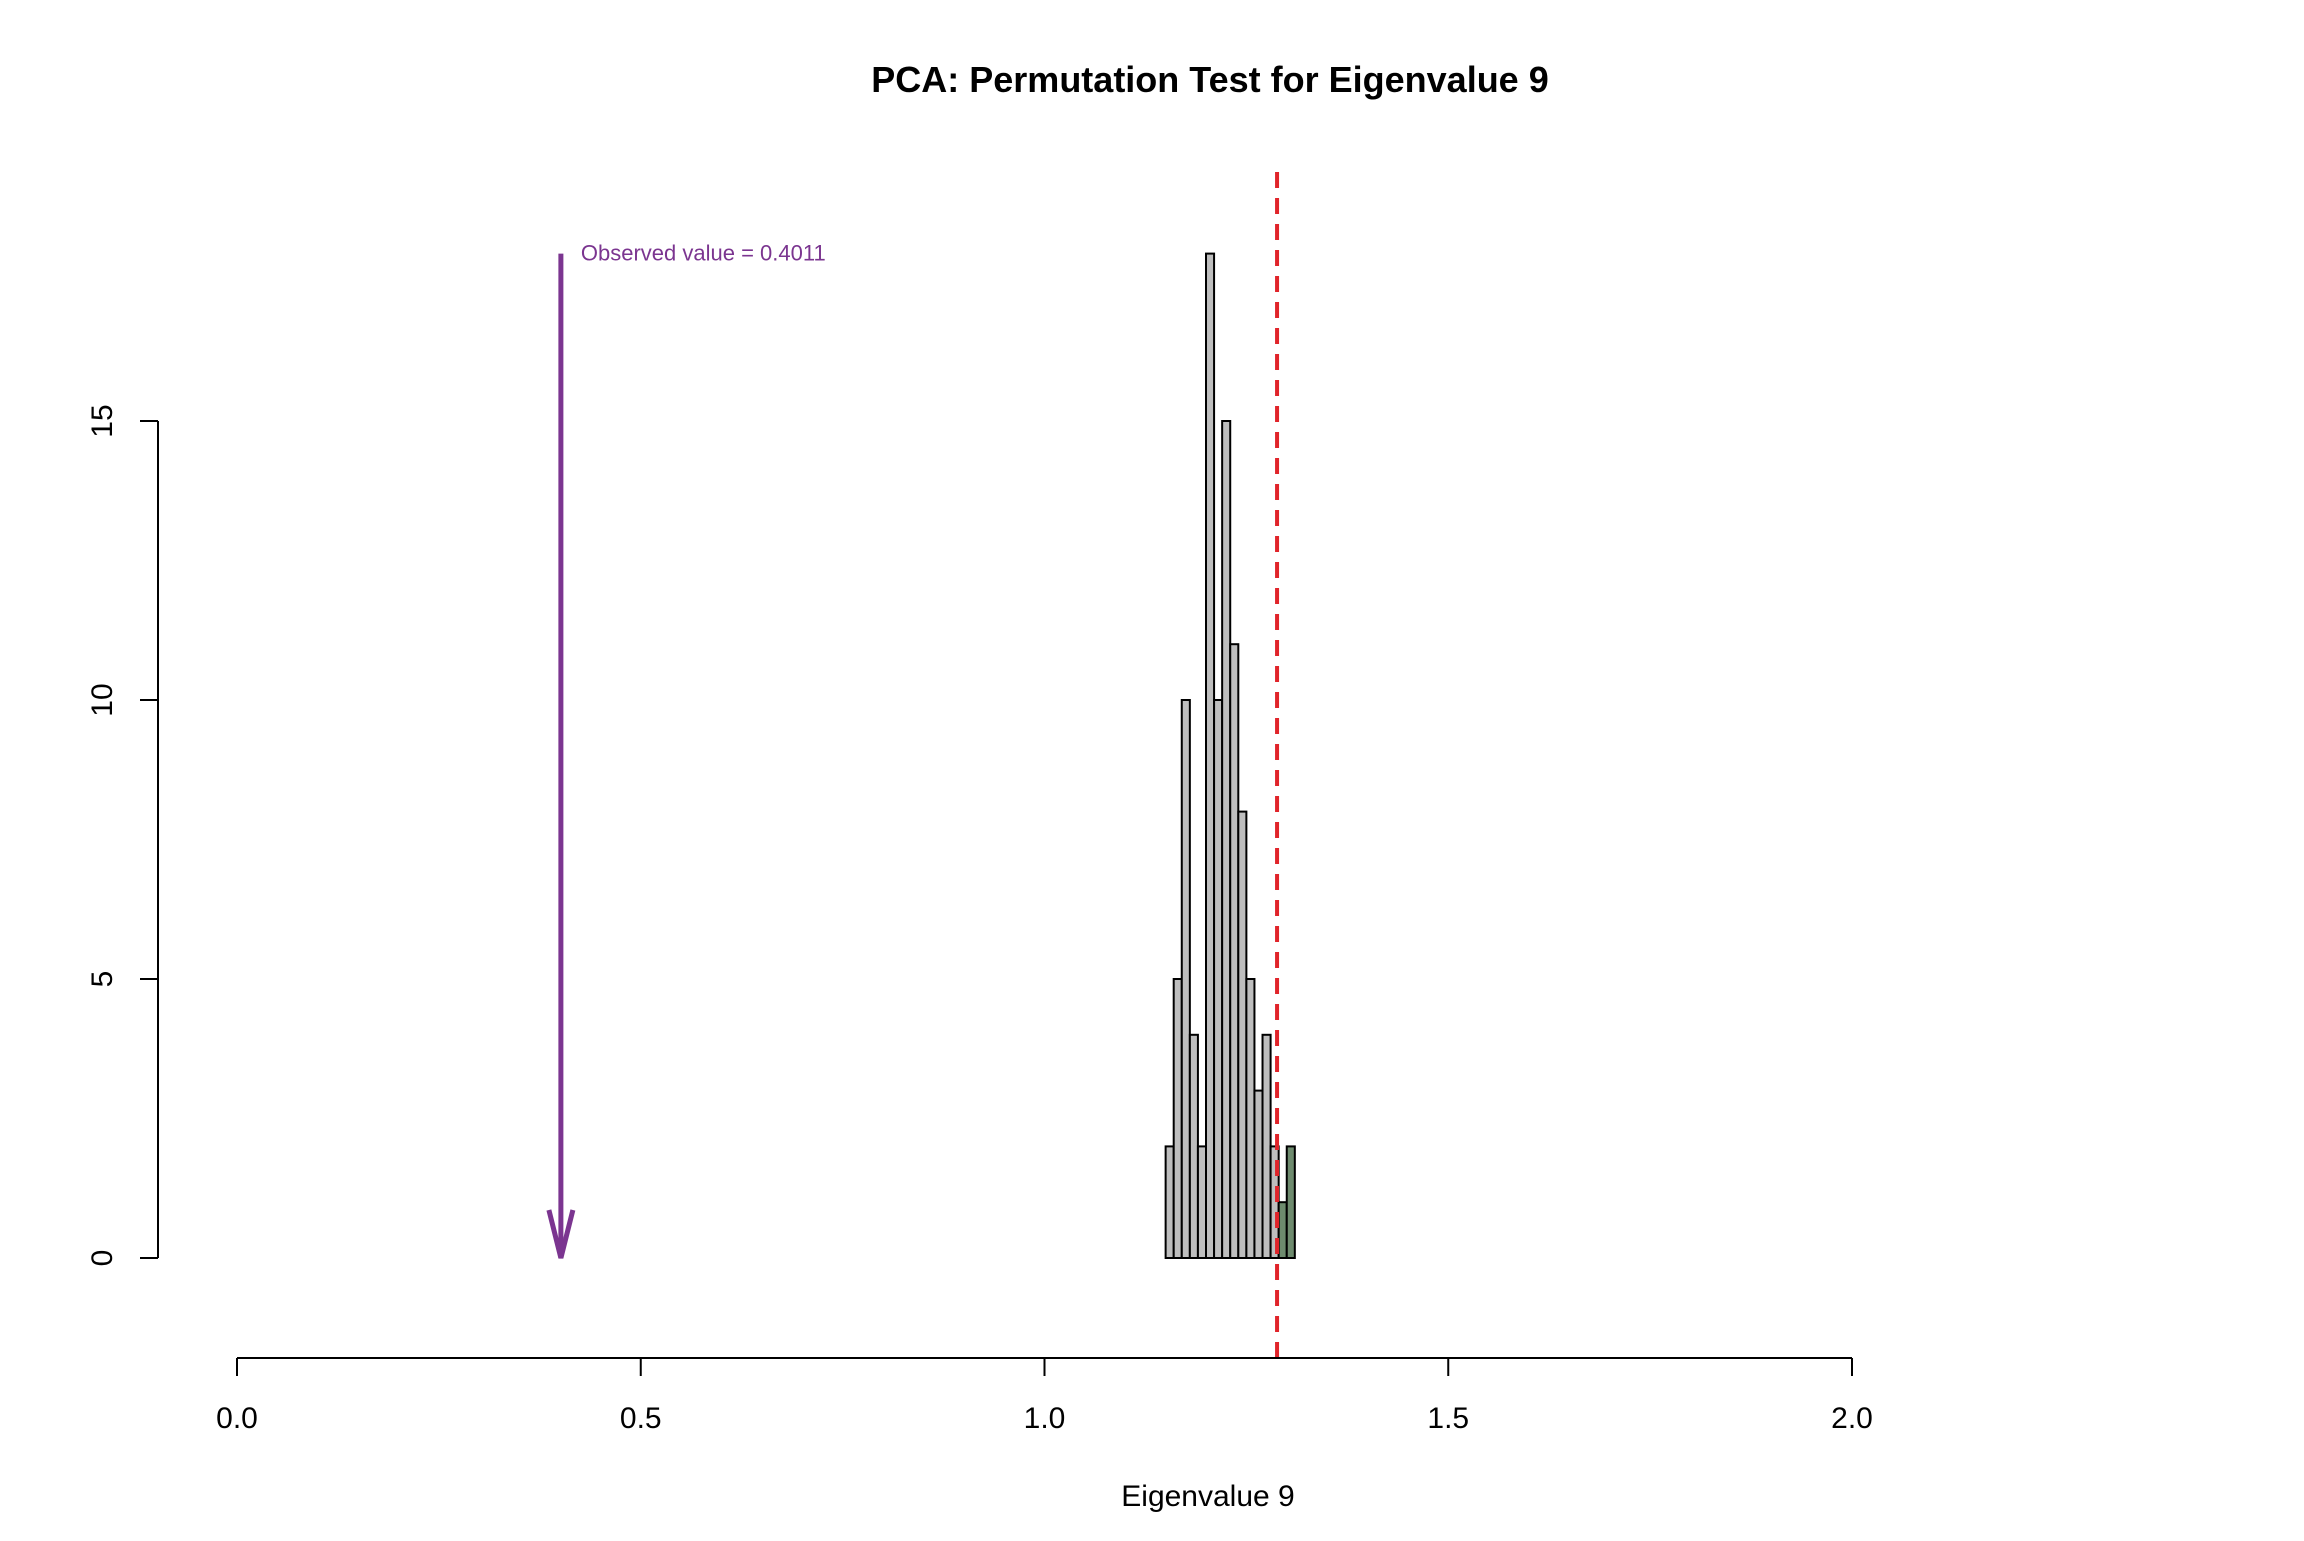 The height and width of the screenshot is (1541, 2304). What do you see at coordinates (1044, 1396) in the screenshot?
I see `x-axis: 0.0 0.5 1.0 1.5 2.0` at bounding box center [1044, 1396].